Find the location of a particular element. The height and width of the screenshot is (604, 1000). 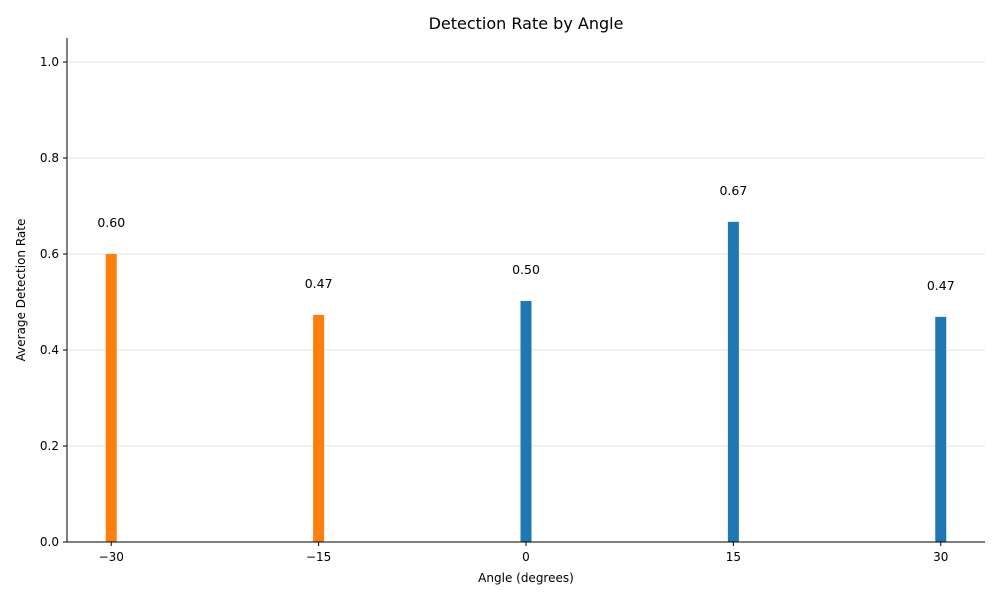

chart-title: Detection Rate by Angle is located at coordinates (526, 23).